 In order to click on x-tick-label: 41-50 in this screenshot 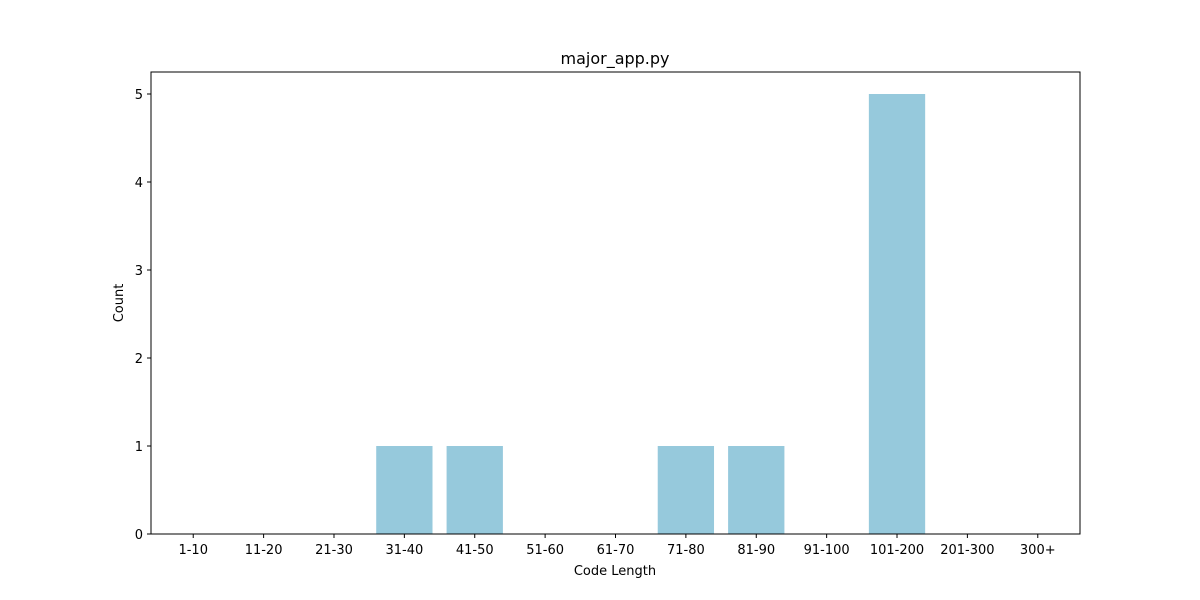, I will do `click(475, 550)`.